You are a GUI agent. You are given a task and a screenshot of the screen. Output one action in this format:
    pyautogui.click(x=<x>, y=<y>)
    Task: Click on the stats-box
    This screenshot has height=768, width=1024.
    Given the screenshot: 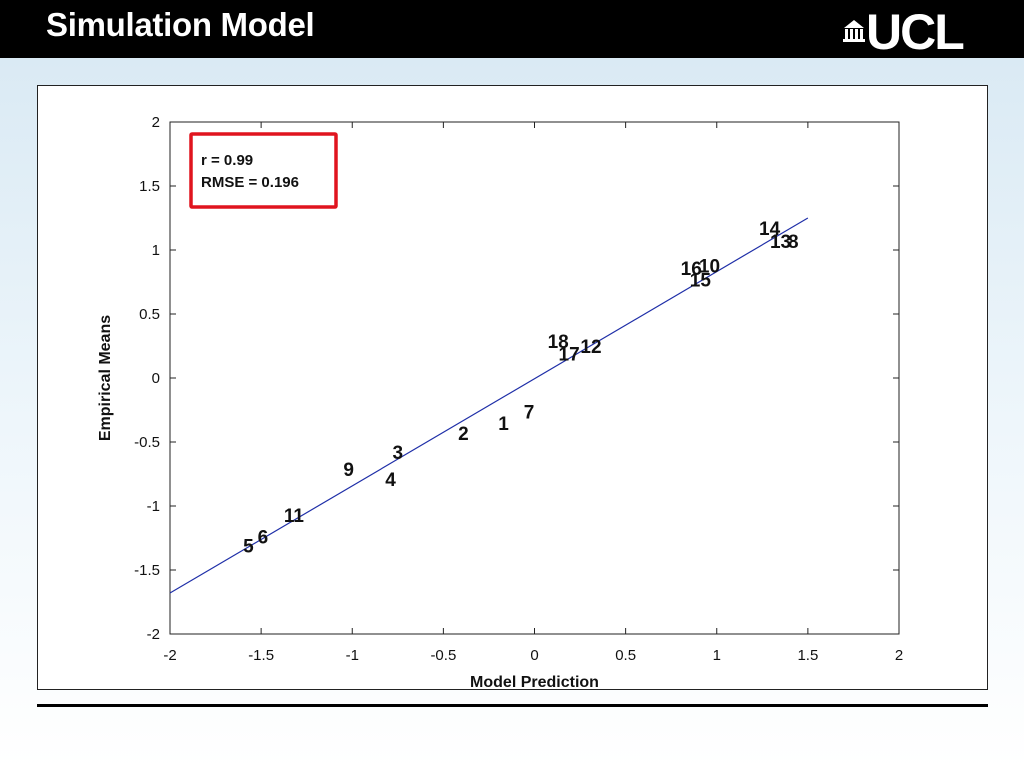 What is the action you would take?
    pyautogui.click(x=263, y=170)
    